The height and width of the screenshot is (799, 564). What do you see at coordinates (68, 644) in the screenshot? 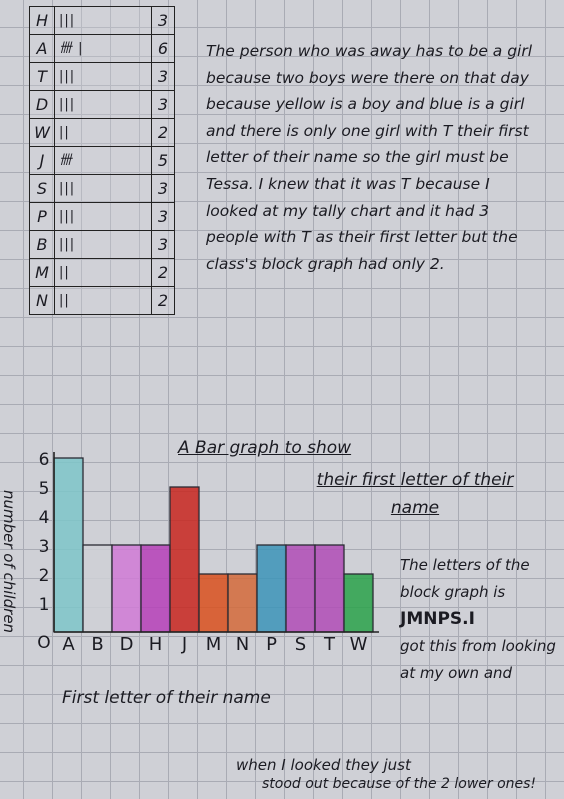
I see `x-tick-label: A` at bounding box center [68, 644].